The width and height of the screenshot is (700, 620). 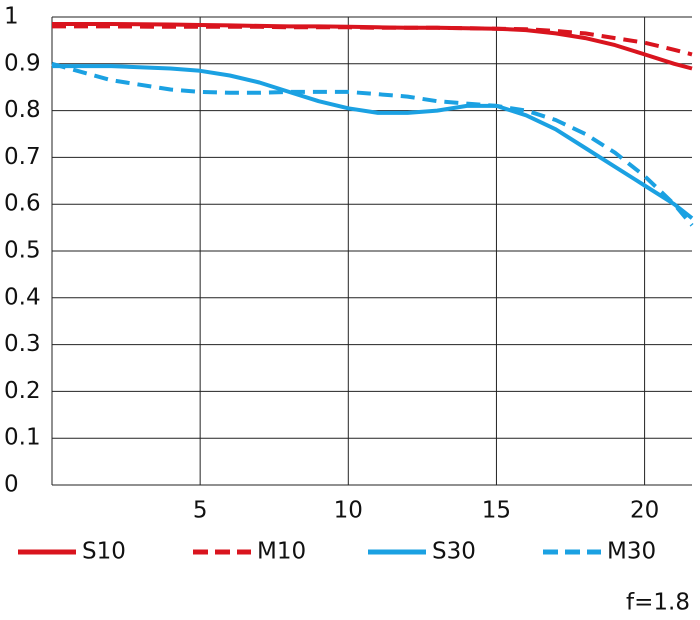 I want to click on y-tick-label: 0.7, so click(x=22, y=157).